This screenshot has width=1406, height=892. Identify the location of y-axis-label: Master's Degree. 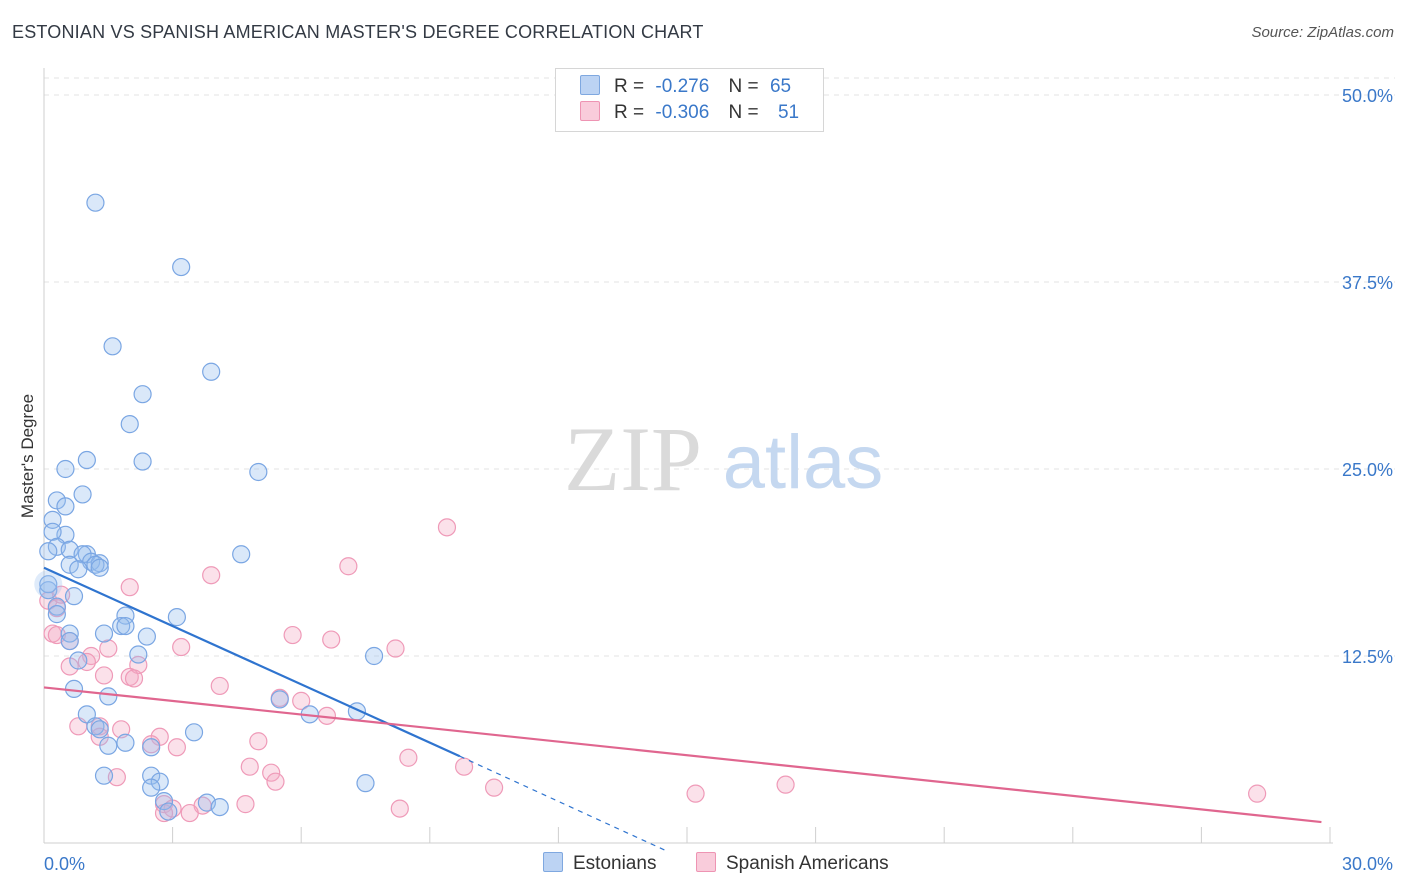
(27, 456).